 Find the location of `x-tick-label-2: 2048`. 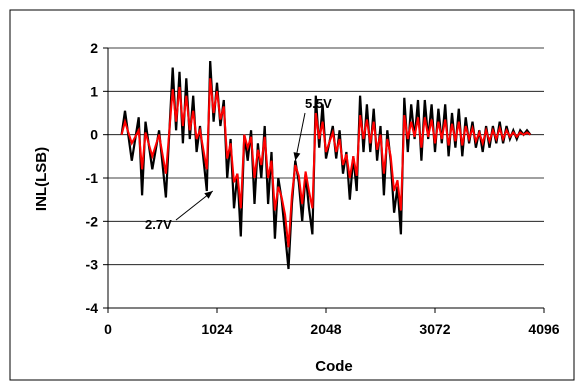

x-tick-label-2: 2048 is located at coordinates (325, 329).